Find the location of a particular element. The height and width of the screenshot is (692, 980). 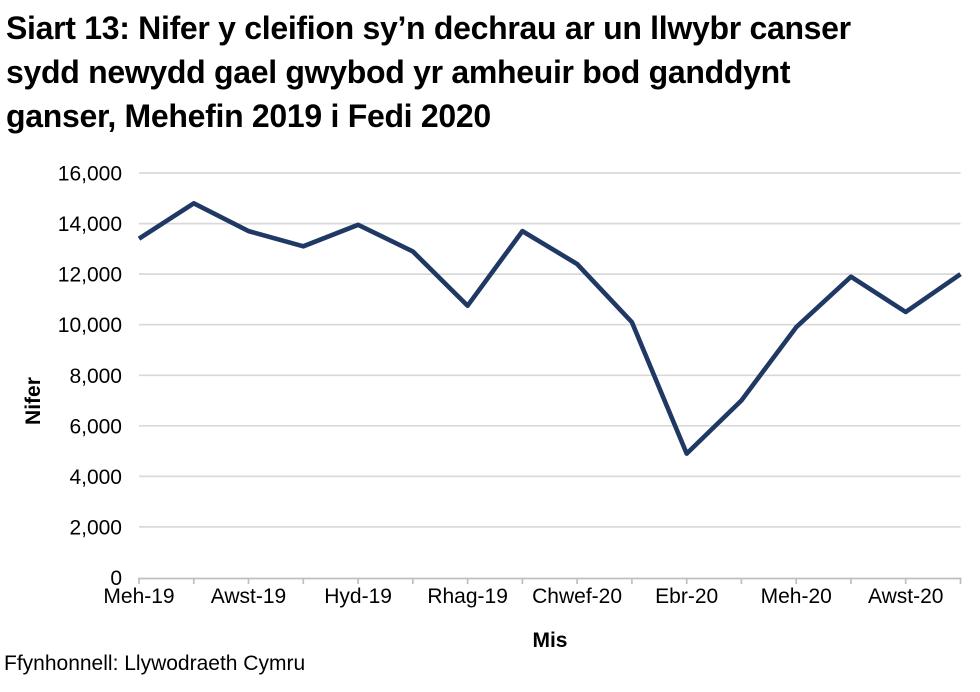

x-tick-label: Rhag-19 is located at coordinates (467, 596).